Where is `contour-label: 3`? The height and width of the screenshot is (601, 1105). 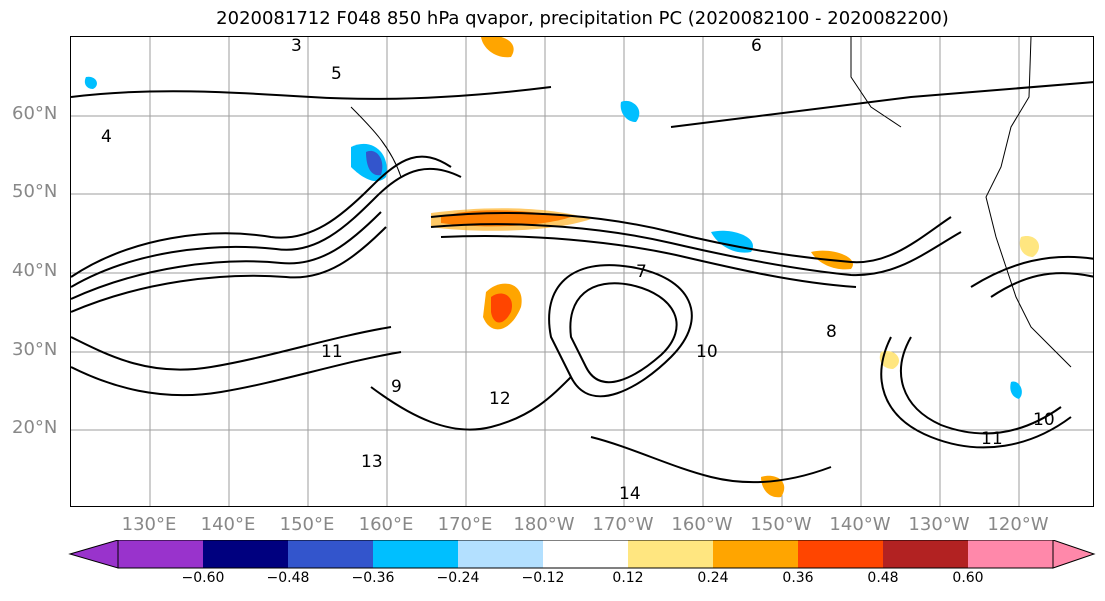
contour-label: 3 is located at coordinates (296, 46).